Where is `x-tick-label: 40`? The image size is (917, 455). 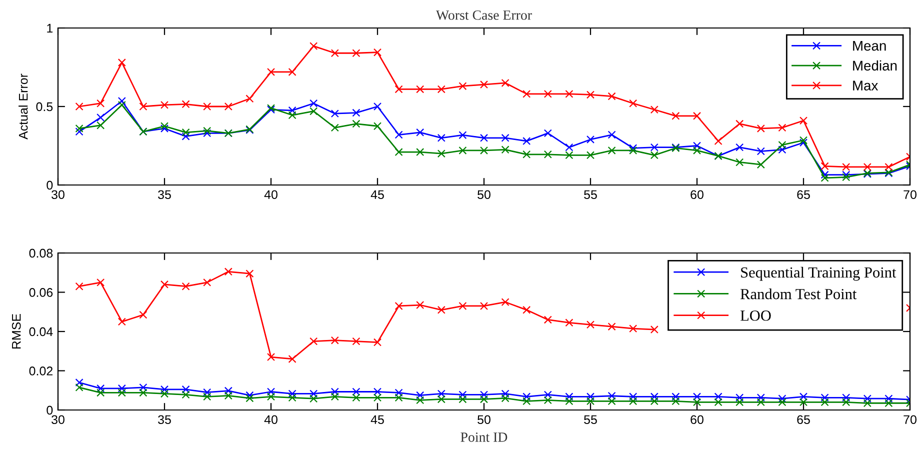
x-tick-label: 40 is located at coordinates (271, 419).